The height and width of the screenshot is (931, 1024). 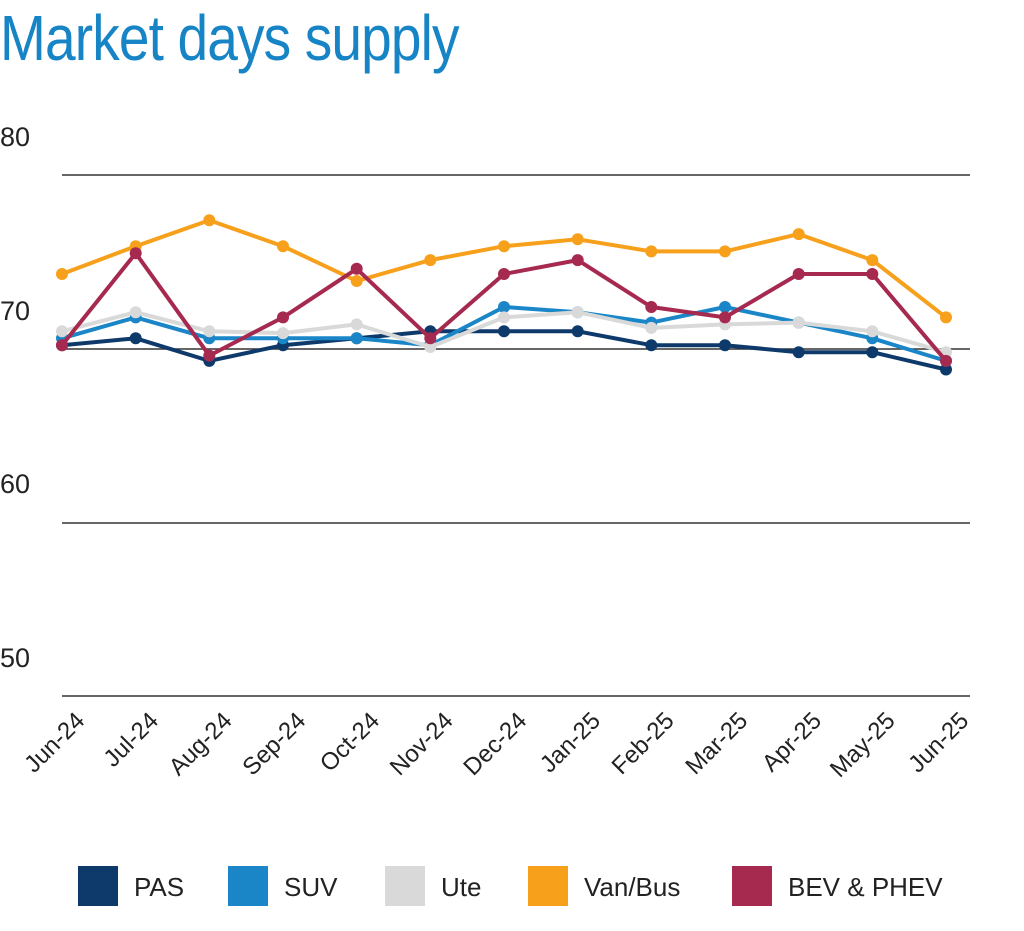 I want to click on y-axis-ticks: 80 70 60 50, so click(x=15, y=397).